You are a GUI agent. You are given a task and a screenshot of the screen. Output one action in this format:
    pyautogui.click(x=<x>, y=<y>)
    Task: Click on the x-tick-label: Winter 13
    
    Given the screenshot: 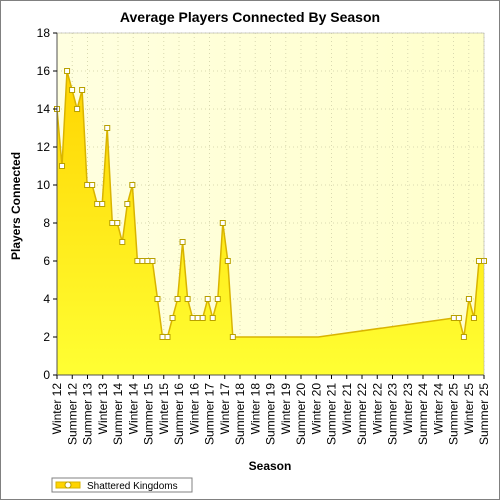 What is the action you would take?
    pyautogui.click(x=103, y=409)
    